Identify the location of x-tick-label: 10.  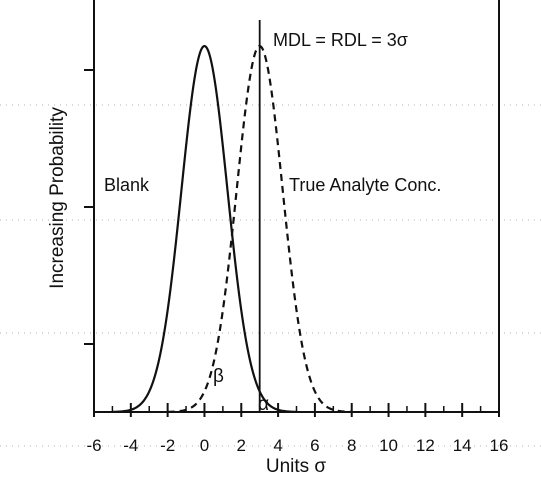
(388, 445).